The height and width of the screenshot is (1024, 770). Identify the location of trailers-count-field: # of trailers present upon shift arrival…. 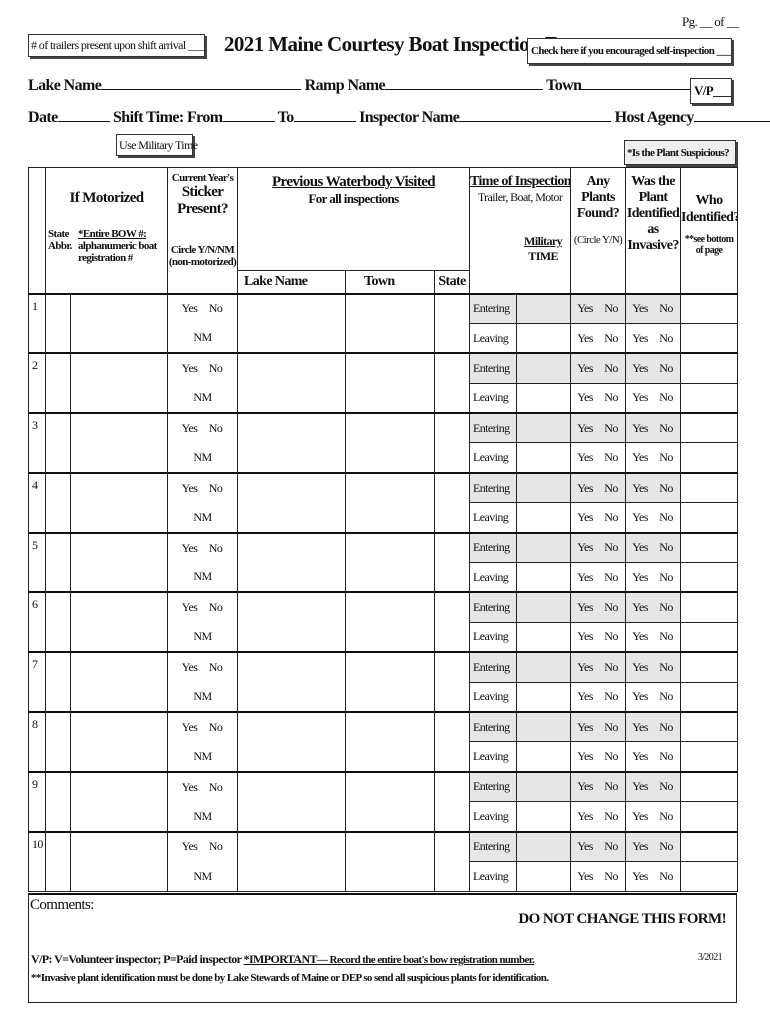
(116, 45).